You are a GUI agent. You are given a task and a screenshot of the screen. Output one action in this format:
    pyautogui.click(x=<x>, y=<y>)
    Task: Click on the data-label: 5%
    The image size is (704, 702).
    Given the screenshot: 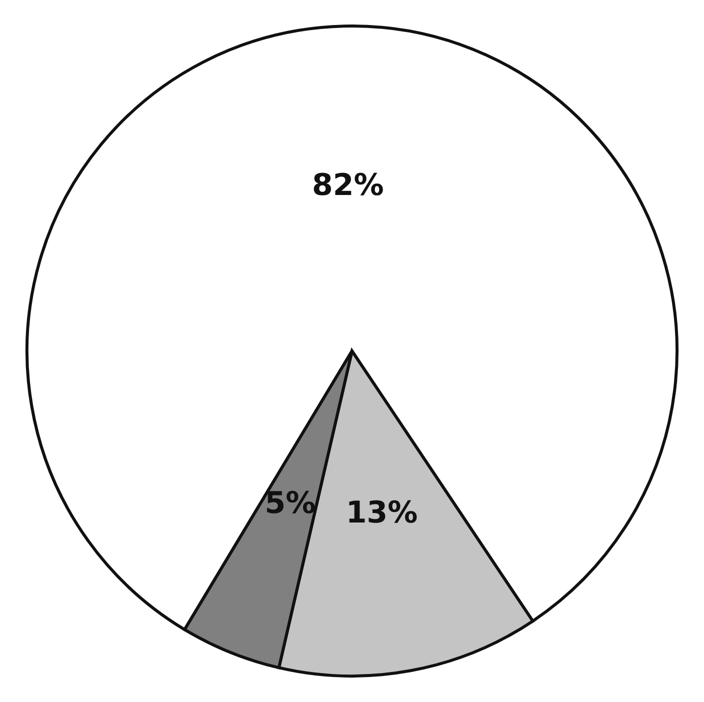 What is the action you would take?
    pyautogui.click(x=290, y=503)
    